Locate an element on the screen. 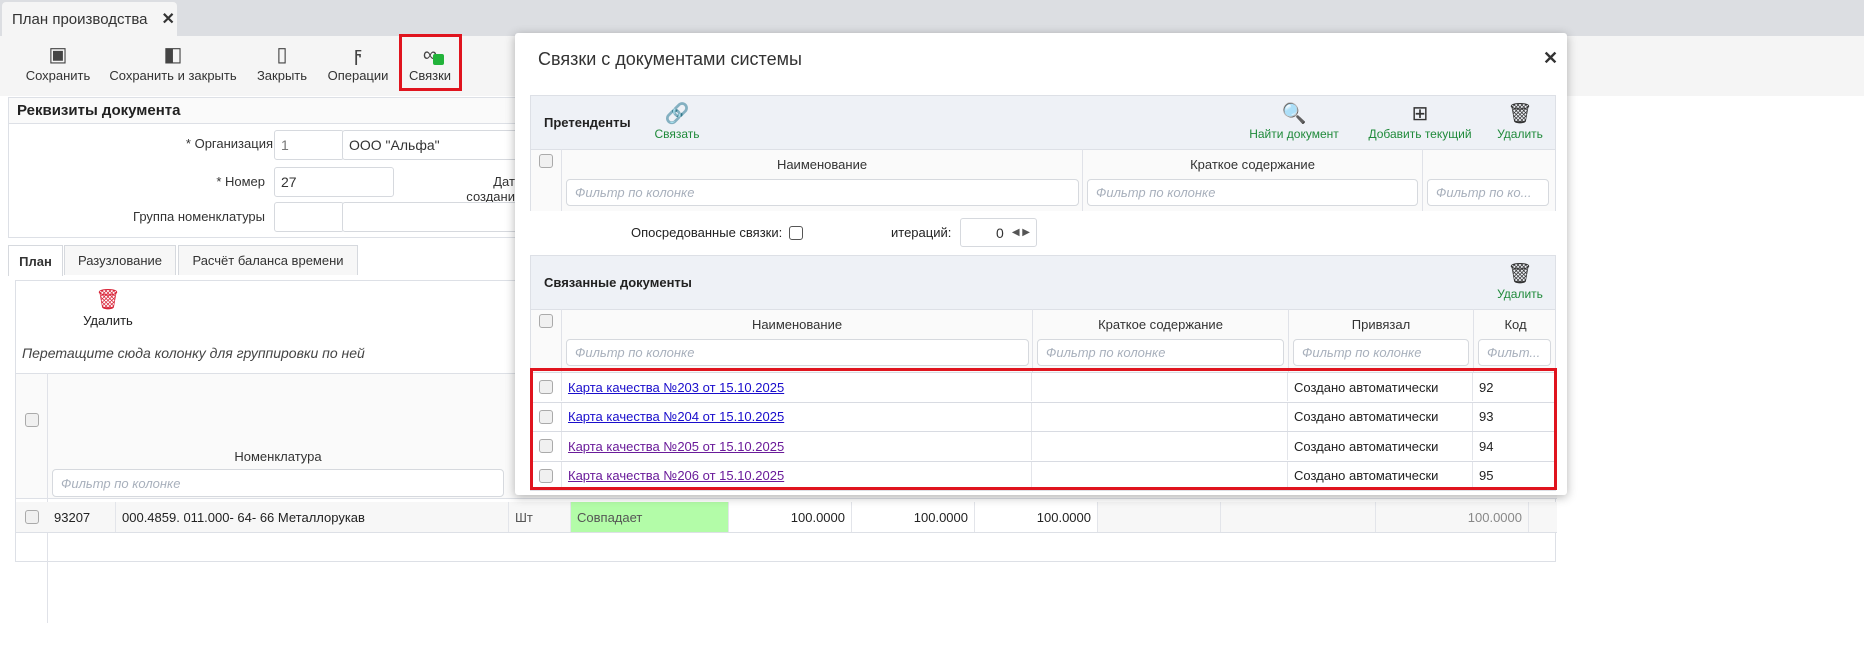  highlight-box is located at coordinates (1043, 429).